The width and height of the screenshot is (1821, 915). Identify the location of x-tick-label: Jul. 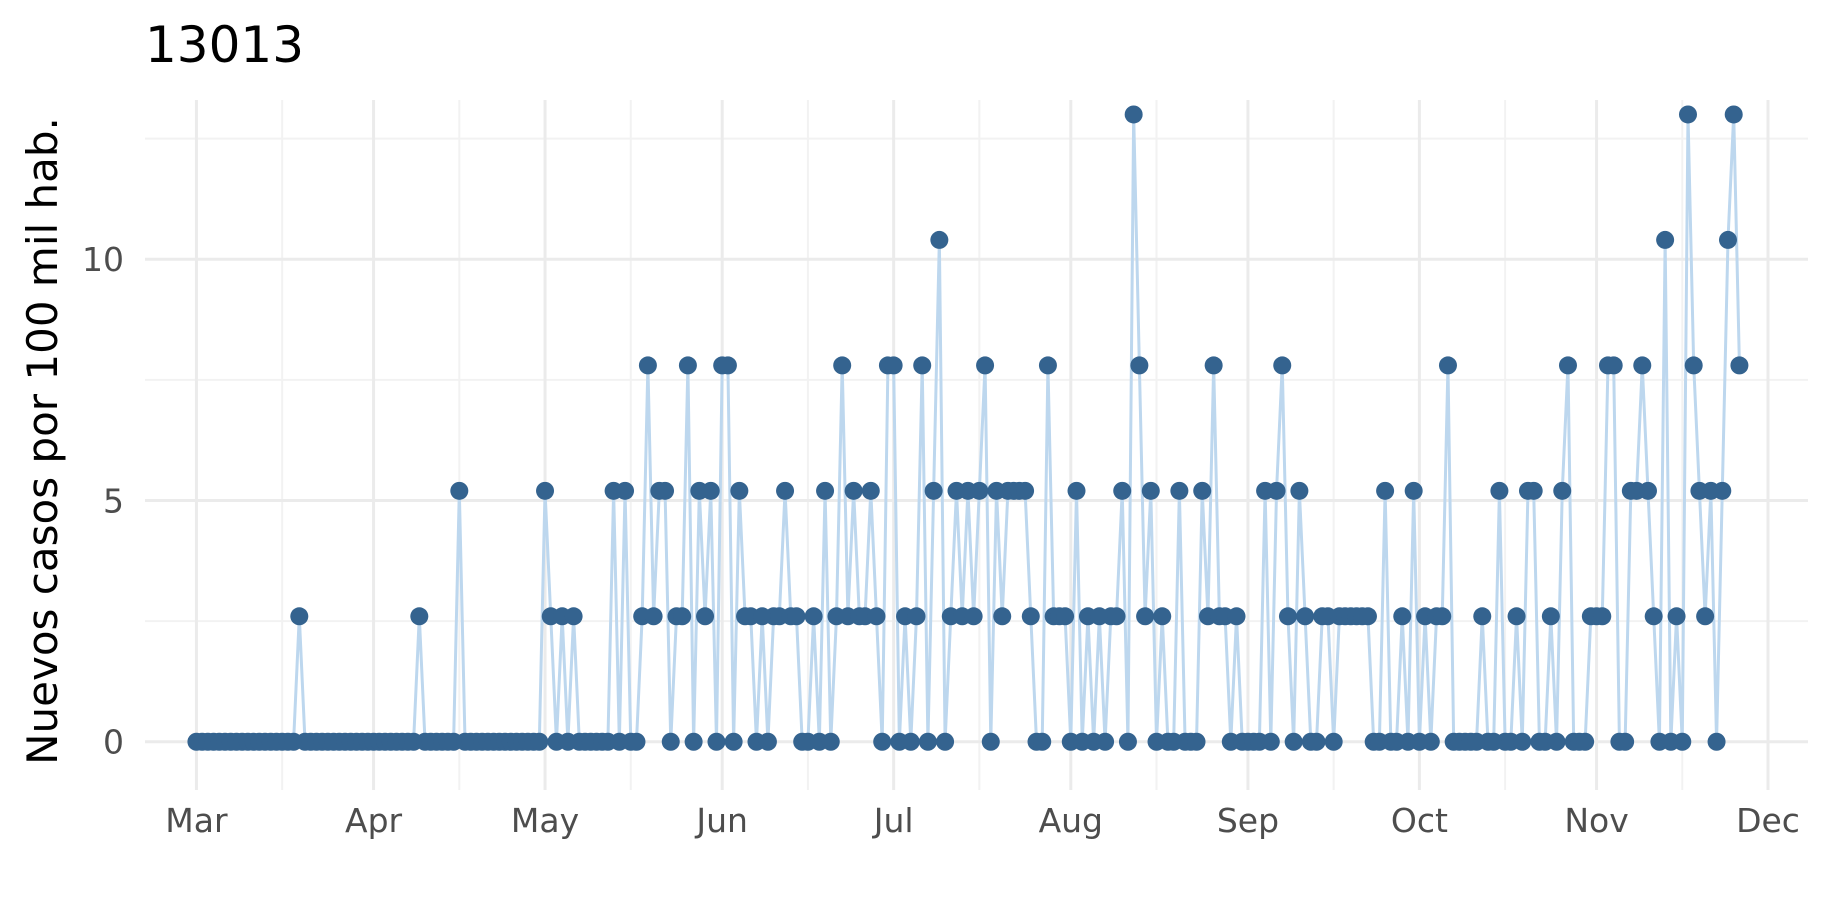
(893, 820).